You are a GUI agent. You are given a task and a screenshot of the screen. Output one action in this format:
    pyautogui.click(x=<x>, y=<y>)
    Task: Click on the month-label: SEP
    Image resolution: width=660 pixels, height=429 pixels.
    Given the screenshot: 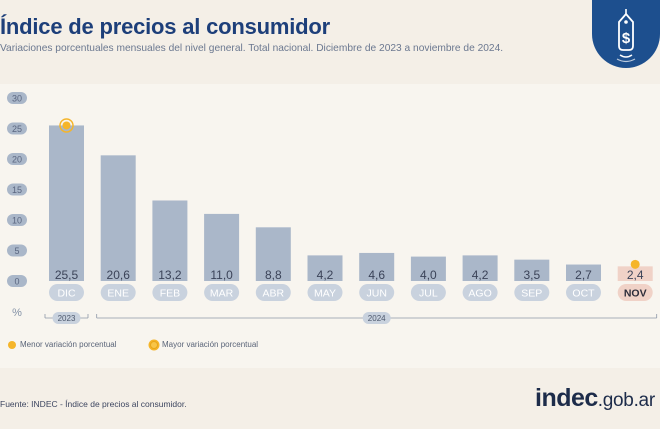 What is the action you would take?
    pyautogui.click(x=531, y=294)
    